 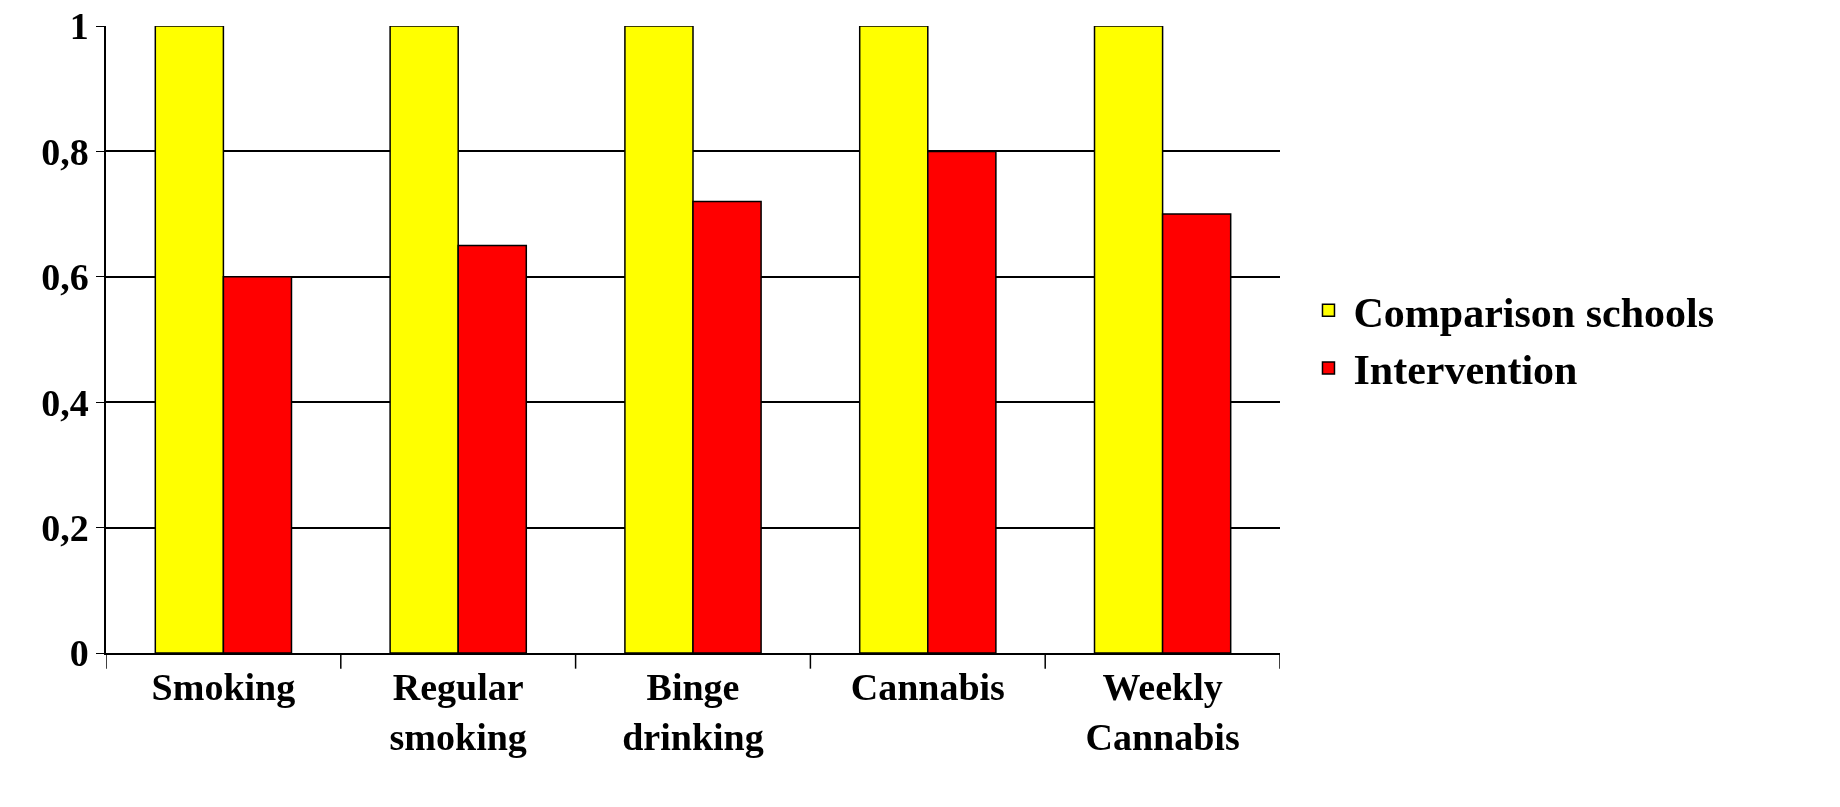 I want to click on y-tick-label: 0,4, so click(x=65, y=402).